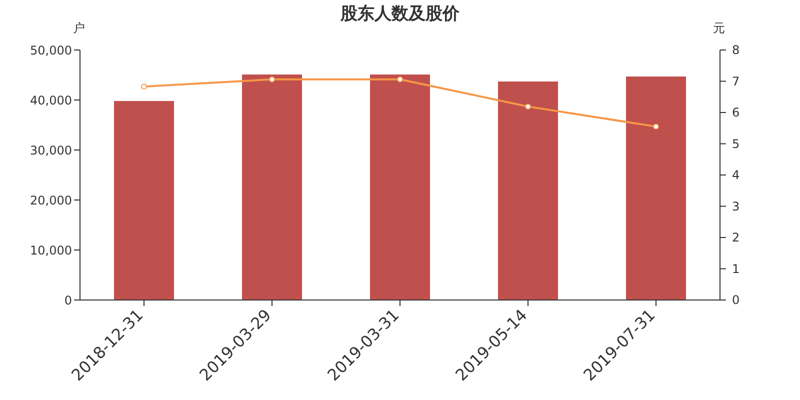  What do you see at coordinates (51, 200) in the screenshot?
I see `y-tick-label: 20,000` at bounding box center [51, 200].